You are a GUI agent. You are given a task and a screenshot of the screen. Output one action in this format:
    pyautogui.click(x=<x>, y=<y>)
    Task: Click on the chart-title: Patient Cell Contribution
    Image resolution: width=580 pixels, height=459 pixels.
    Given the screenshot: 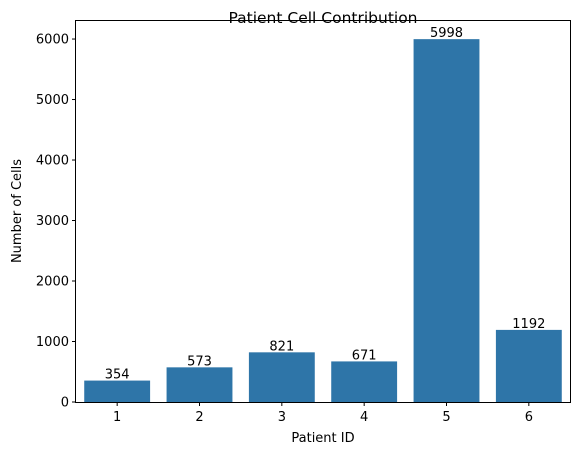 What is the action you would take?
    pyautogui.click(x=322, y=18)
    